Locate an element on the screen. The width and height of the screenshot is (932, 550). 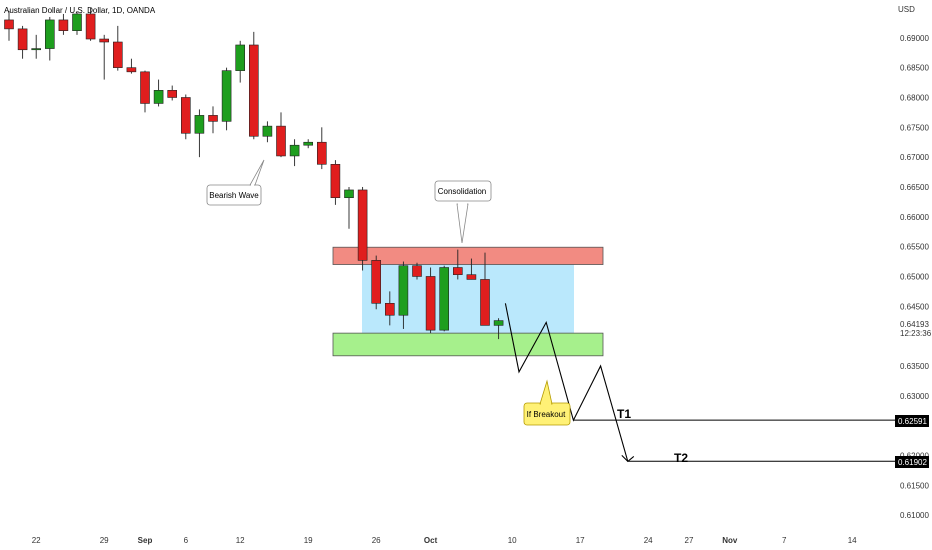
currency-label: USD is located at coordinates (906, 9).